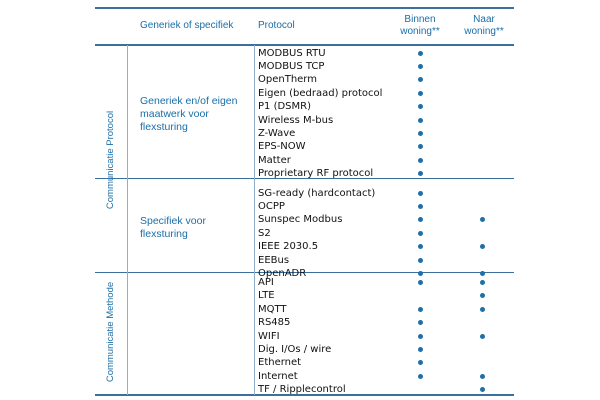 The width and height of the screenshot is (600, 400). Describe the element at coordinates (291, 66) in the screenshot. I see `protocol-name: MODBUS TCP` at that location.